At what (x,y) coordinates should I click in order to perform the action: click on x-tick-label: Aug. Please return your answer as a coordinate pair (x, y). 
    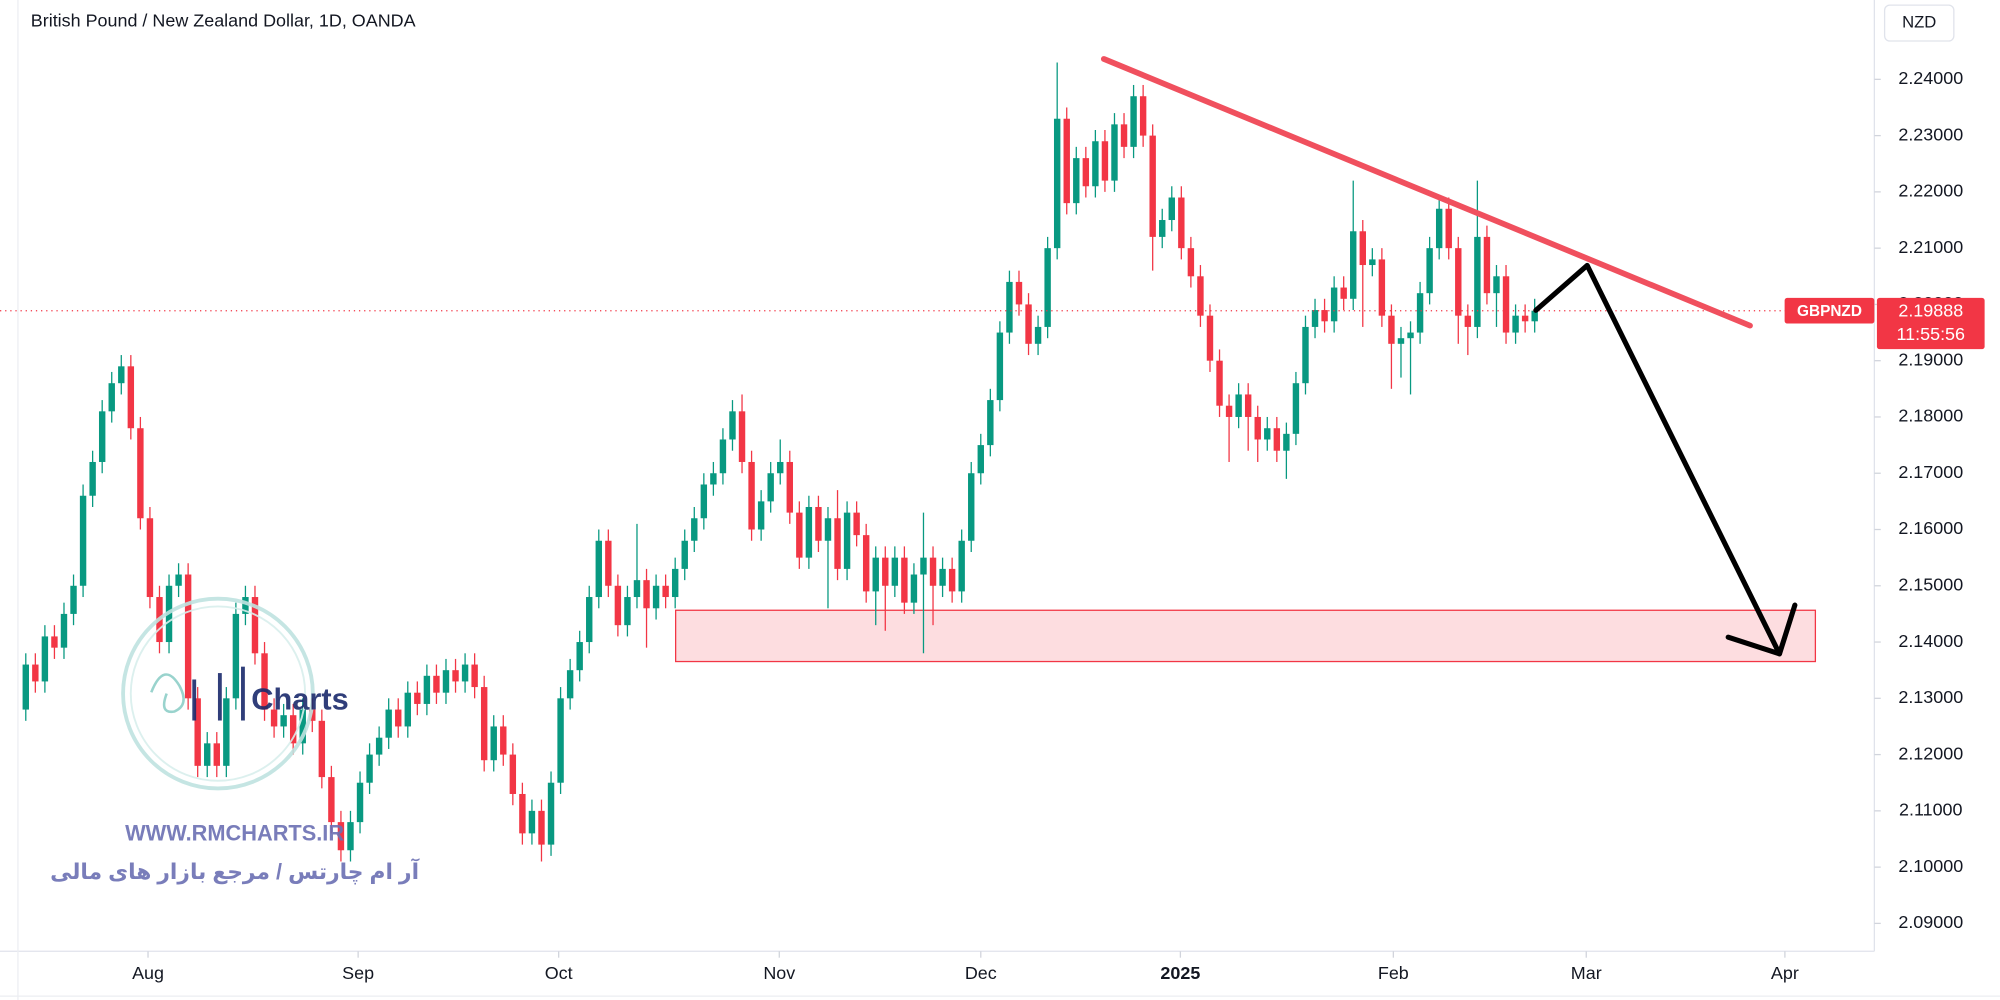
    Looking at the image, I should click on (148, 973).